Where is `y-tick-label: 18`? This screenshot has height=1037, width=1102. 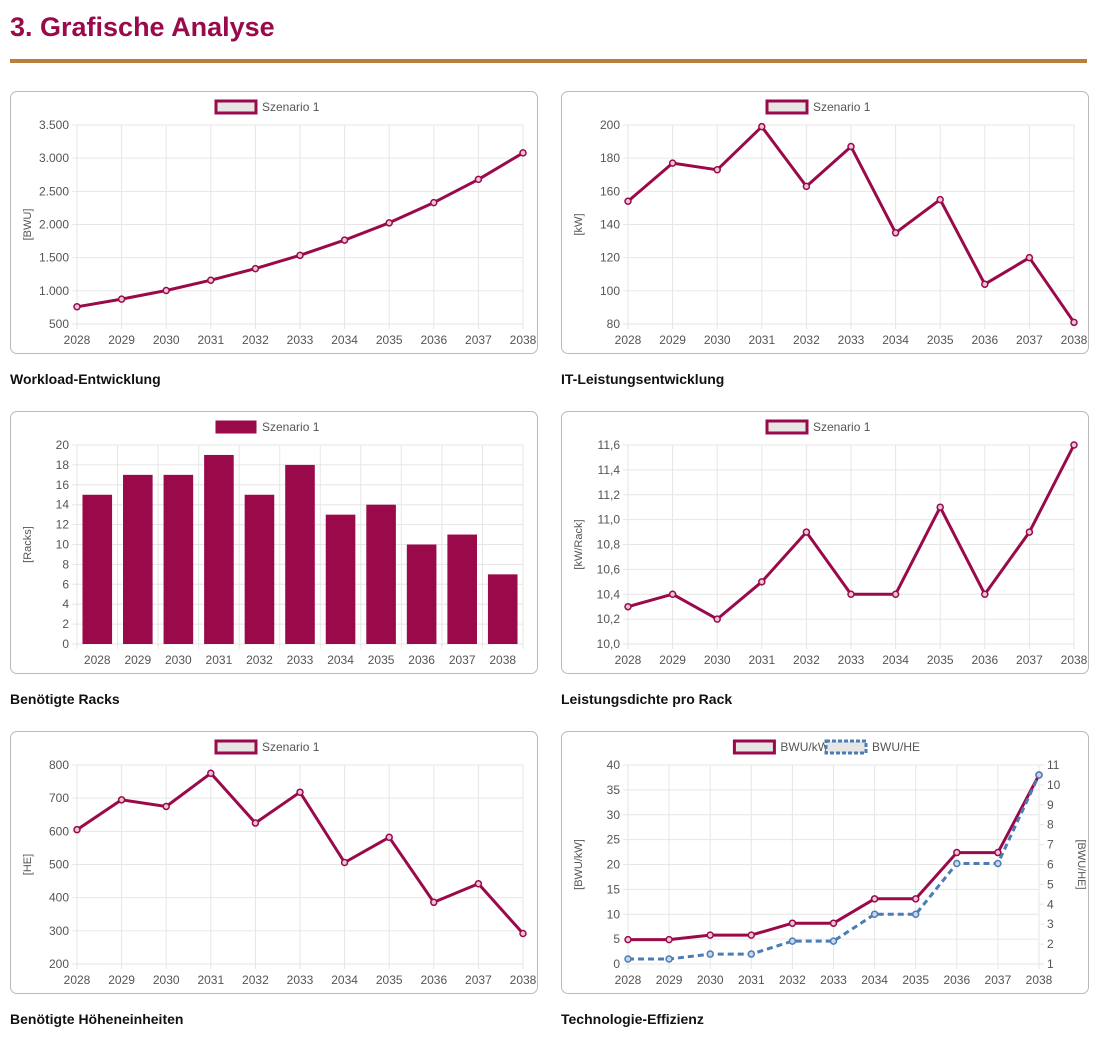 y-tick-label: 18 is located at coordinates (63, 465).